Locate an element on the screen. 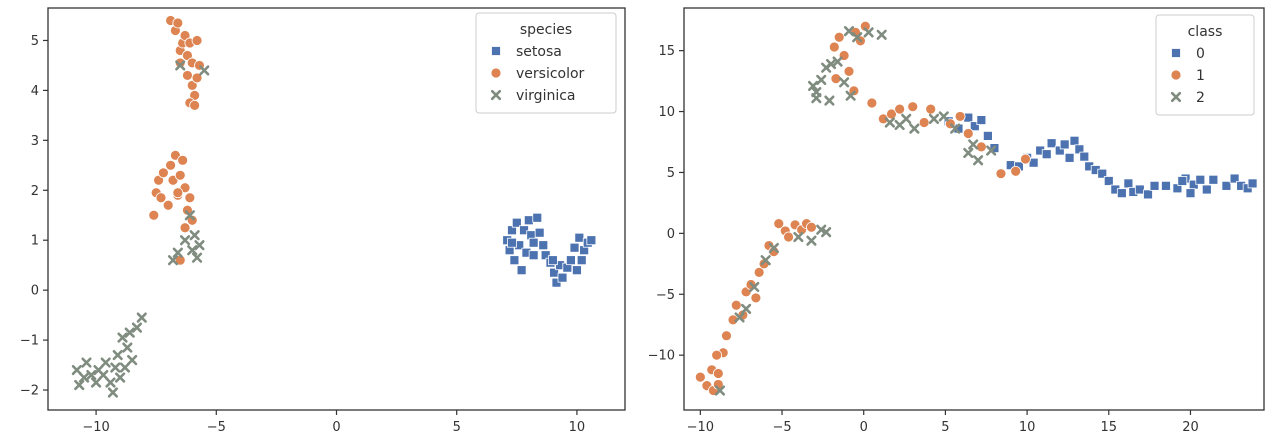 This screenshot has height=447, width=1282. y-tick-label: −1 is located at coordinates (29, 341).